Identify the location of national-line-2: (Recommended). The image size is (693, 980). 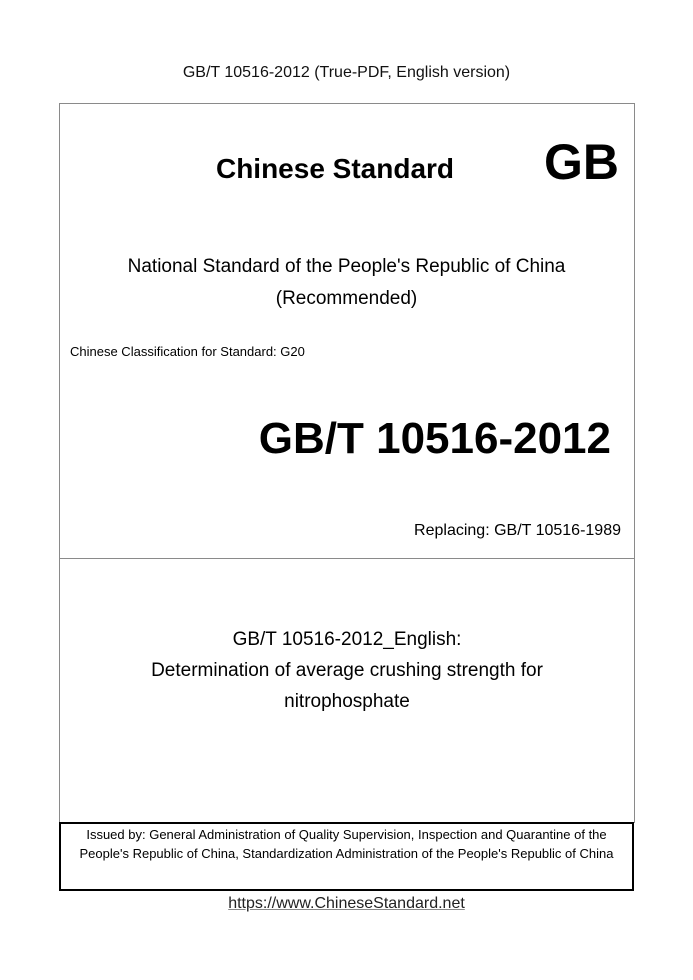
(346, 298).